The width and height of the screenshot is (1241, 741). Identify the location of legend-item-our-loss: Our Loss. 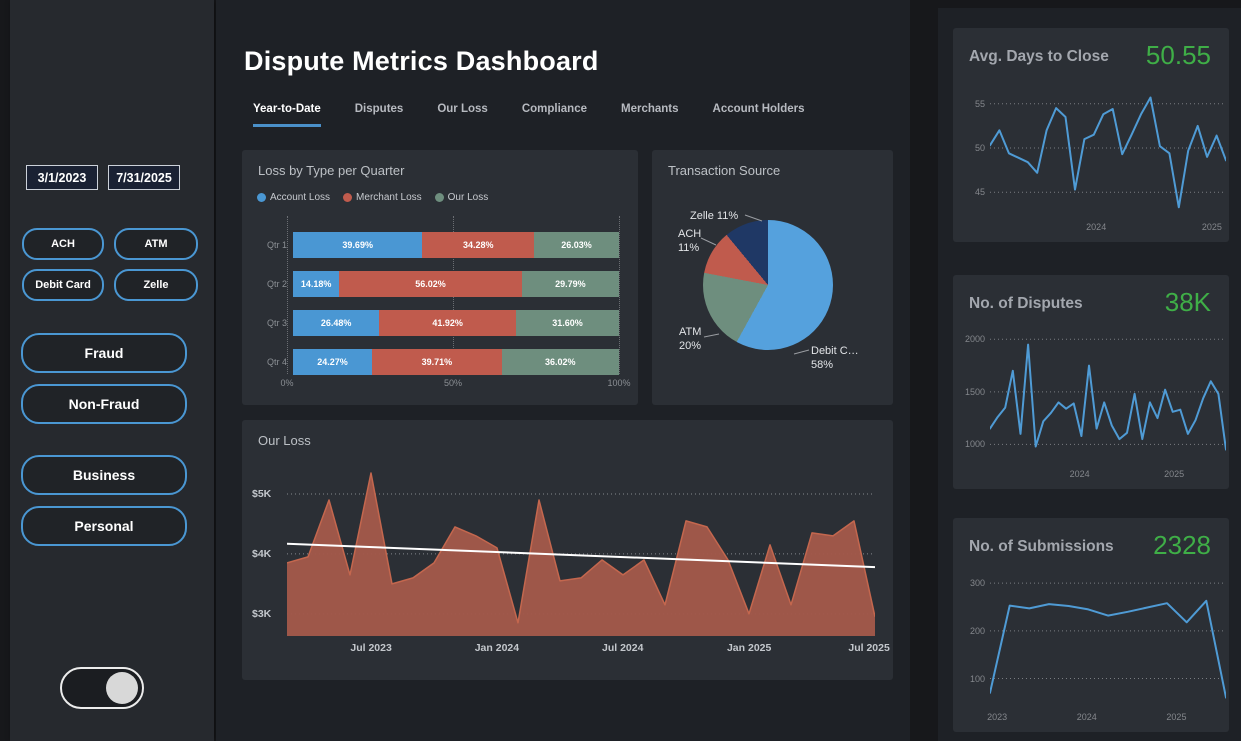
(461, 197).